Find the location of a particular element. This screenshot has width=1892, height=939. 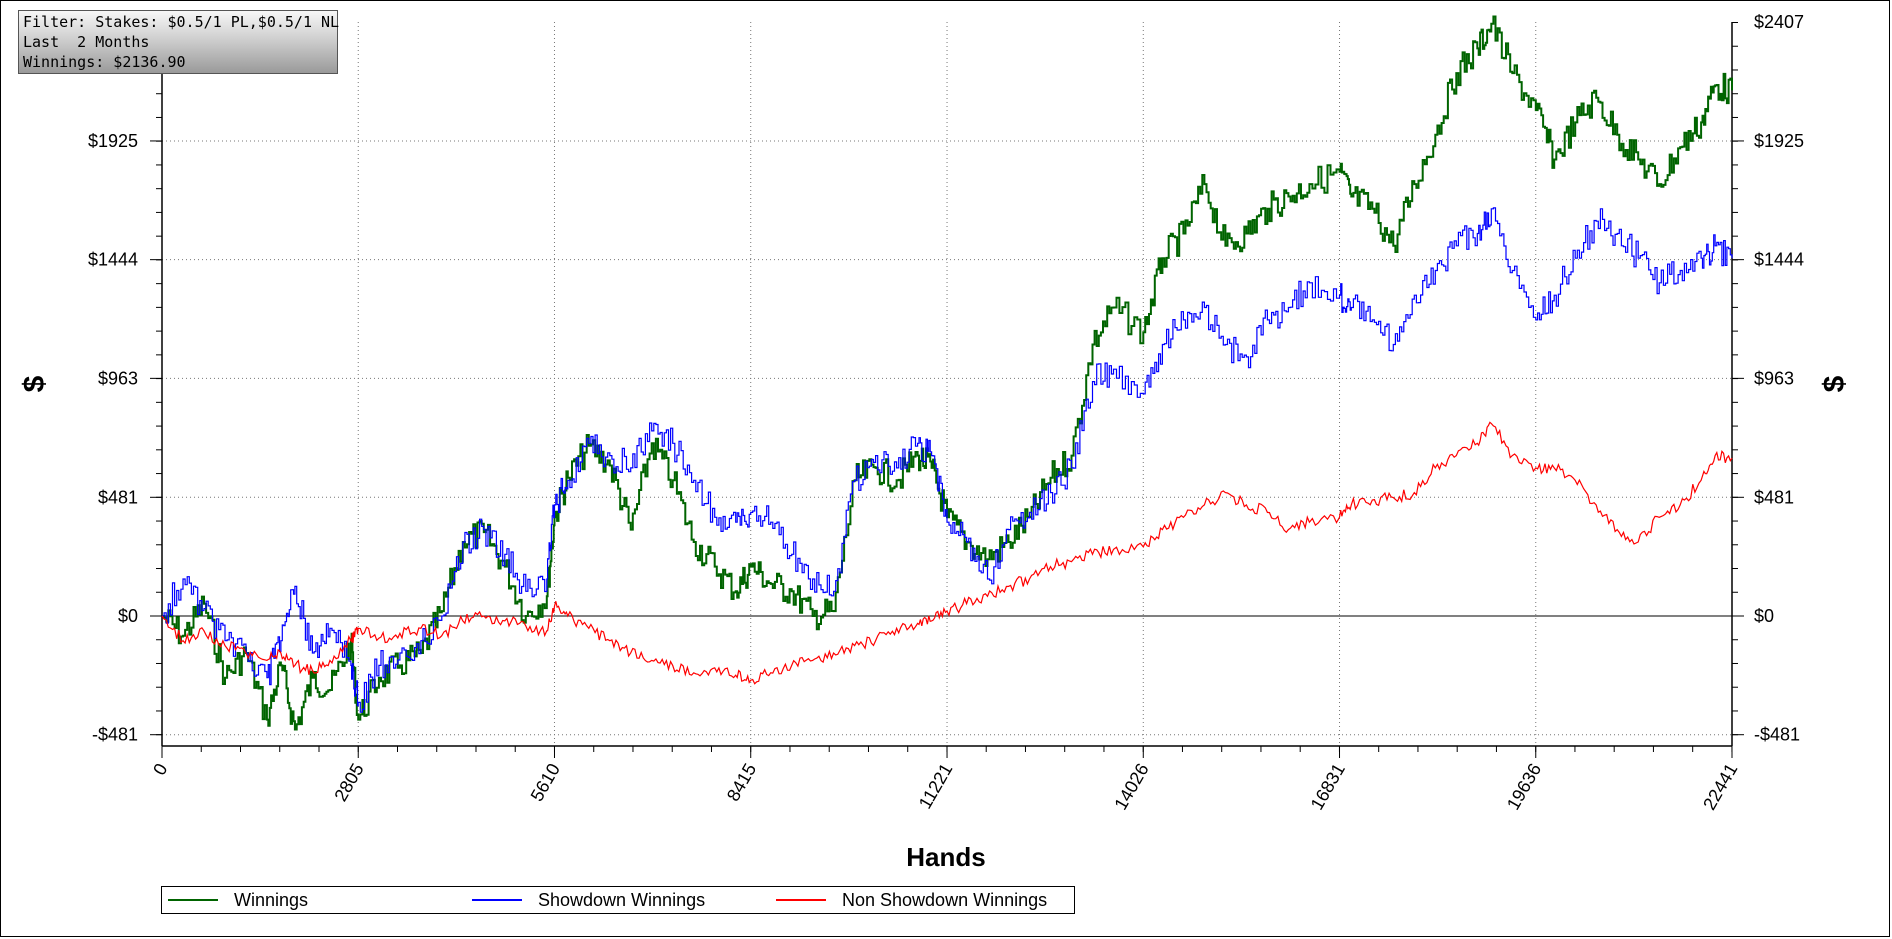

legend-item-showdown: Showdown Winnings is located at coordinates (588, 900).